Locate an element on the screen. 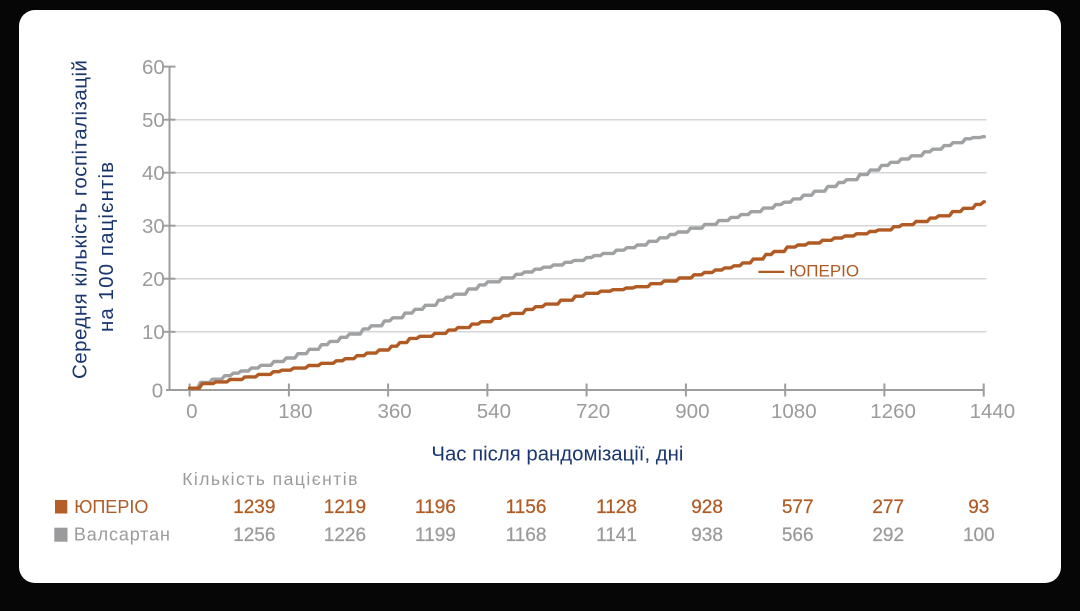  svg-text: Валсартан is located at coordinates (122, 535).